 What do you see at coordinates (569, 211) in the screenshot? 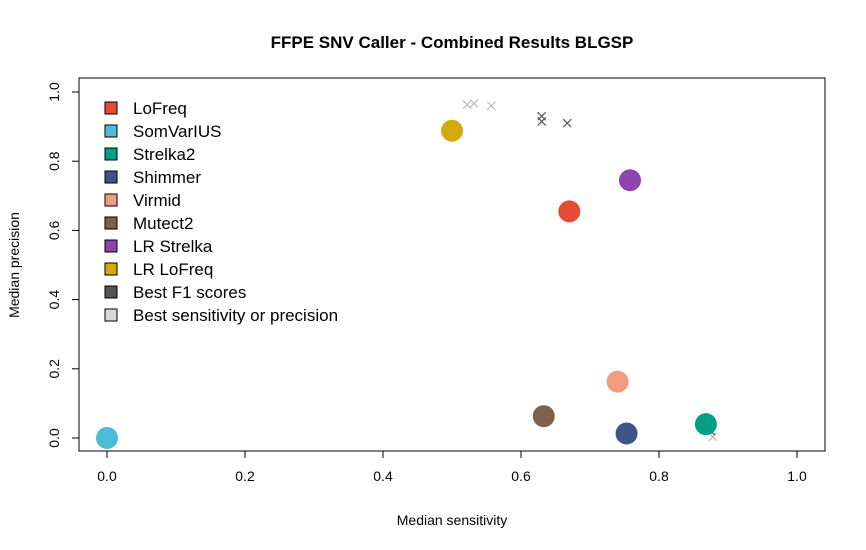
I see `point-lofreq` at bounding box center [569, 211].